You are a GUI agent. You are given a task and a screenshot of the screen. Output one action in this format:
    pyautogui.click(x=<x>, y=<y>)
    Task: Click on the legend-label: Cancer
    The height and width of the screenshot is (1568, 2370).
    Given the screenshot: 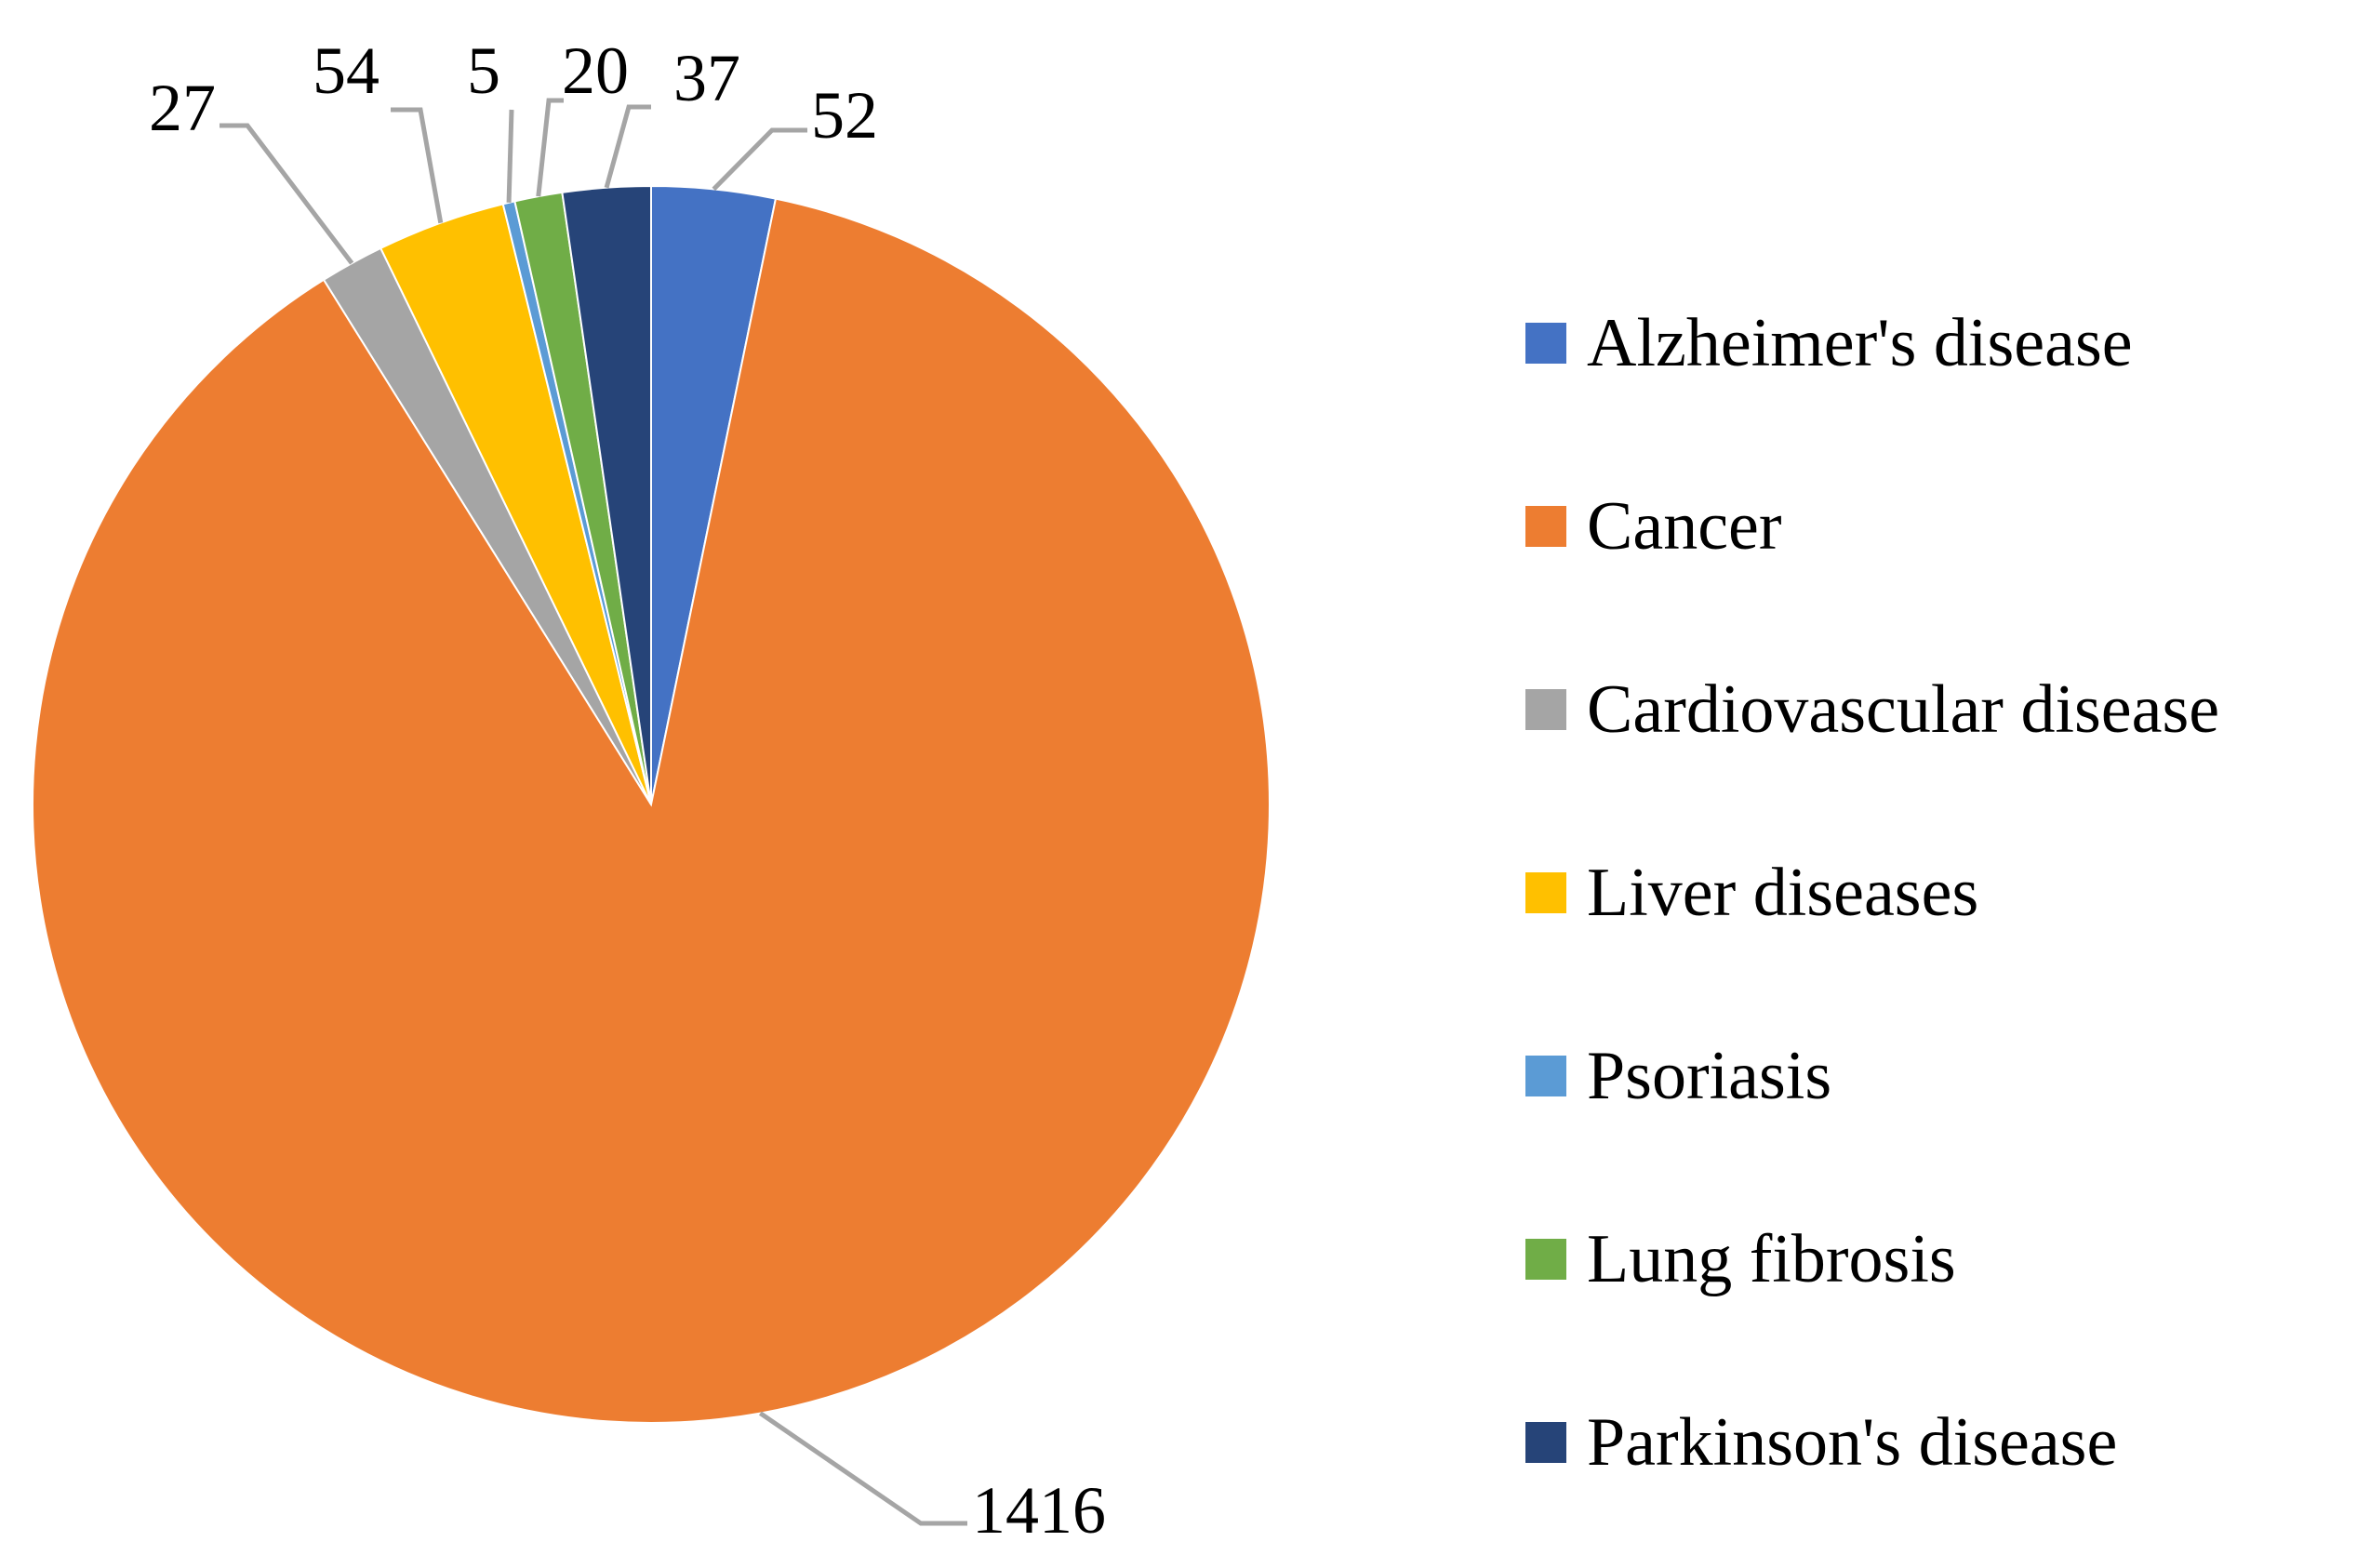 What is the action you would take?
    pyautogui.click(x=1685, y=526)
    